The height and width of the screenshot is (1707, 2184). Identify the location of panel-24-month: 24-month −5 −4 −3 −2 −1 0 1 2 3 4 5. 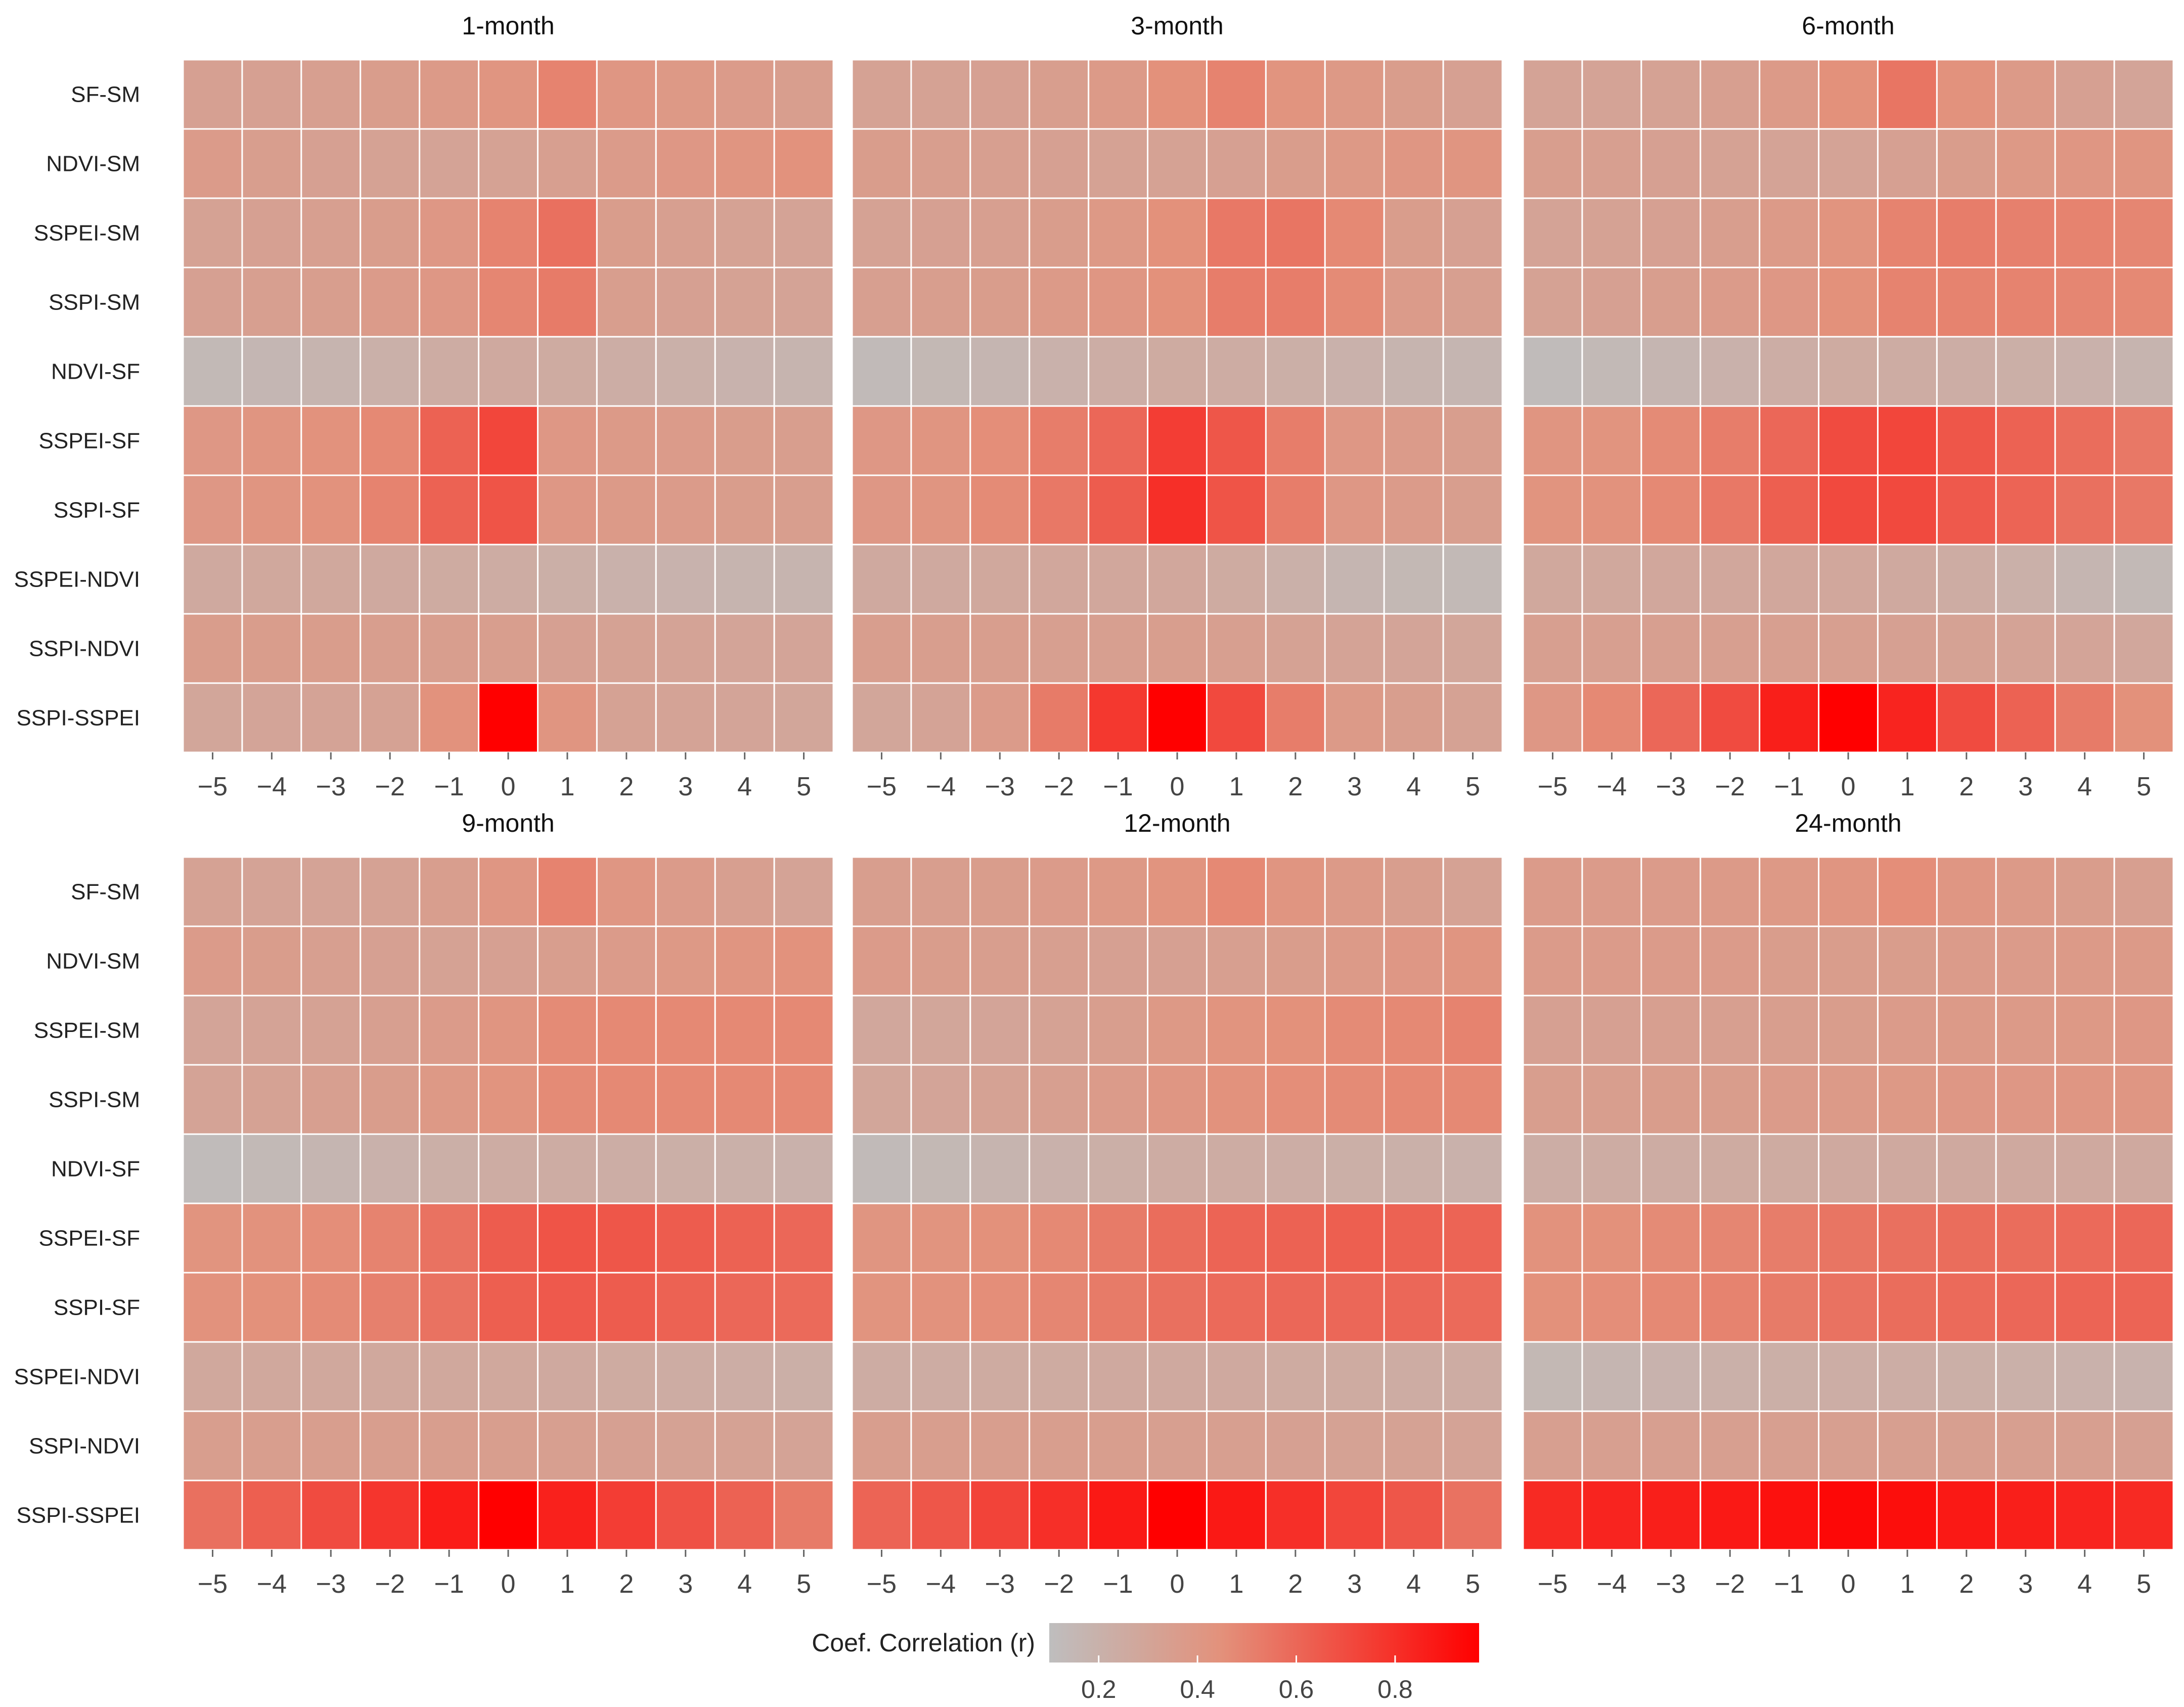
(1848, 1204).